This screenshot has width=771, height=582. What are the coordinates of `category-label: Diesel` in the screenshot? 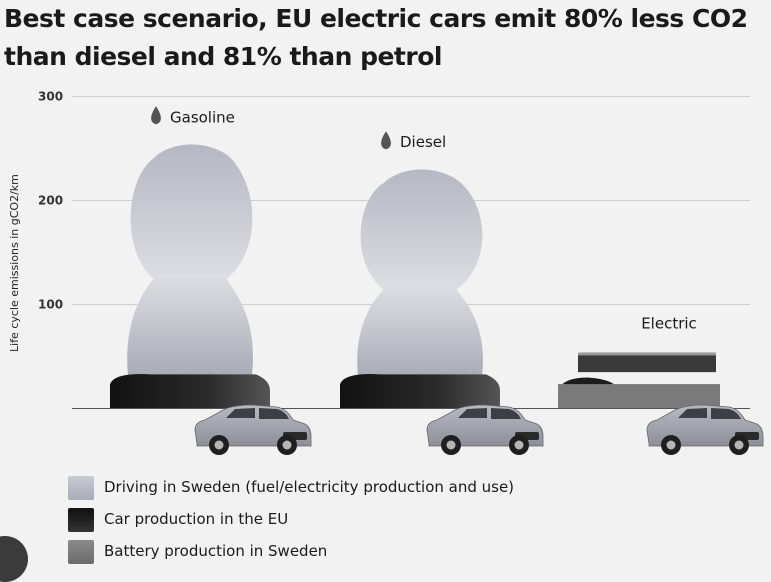 It's located at (423, 142).